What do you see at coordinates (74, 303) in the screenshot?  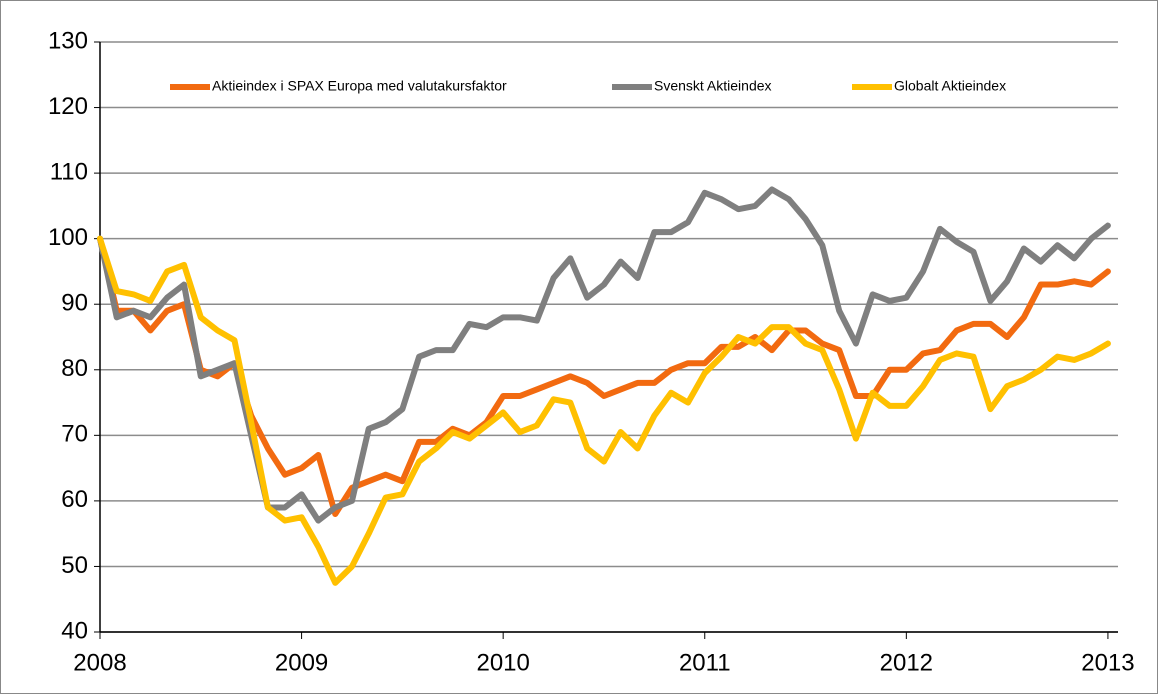 I see `y-tick-label: 90` at bounding box center [74, 303].